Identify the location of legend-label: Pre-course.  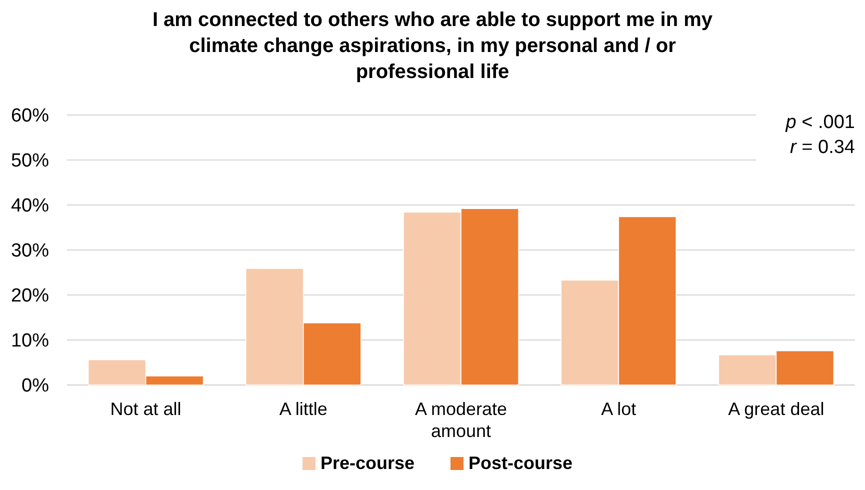
(367, 463).